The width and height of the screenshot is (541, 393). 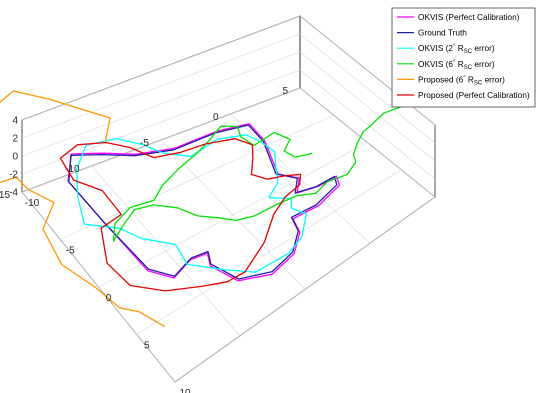 I want to click on z-tick-label: -4, so click(x=13, y=193).